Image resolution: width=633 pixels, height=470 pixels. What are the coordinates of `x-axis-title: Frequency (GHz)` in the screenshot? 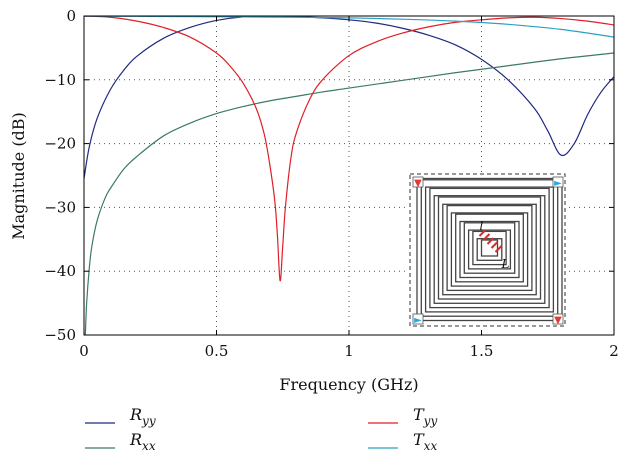 It's located at (348, 384).